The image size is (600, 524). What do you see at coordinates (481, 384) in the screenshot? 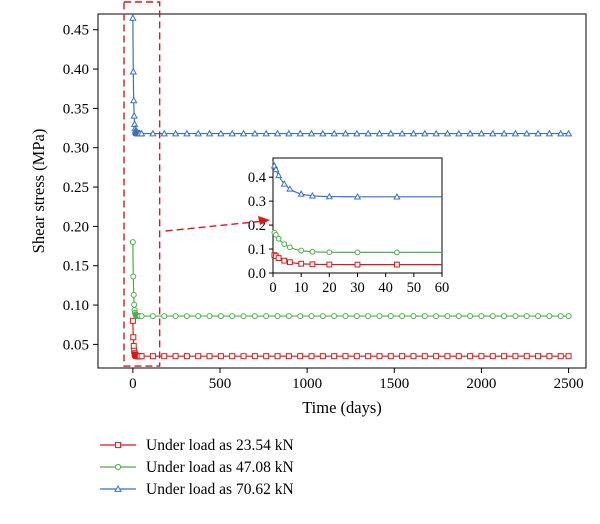
I see `x-tick-label: 2000` at bounding box center [481, 384].